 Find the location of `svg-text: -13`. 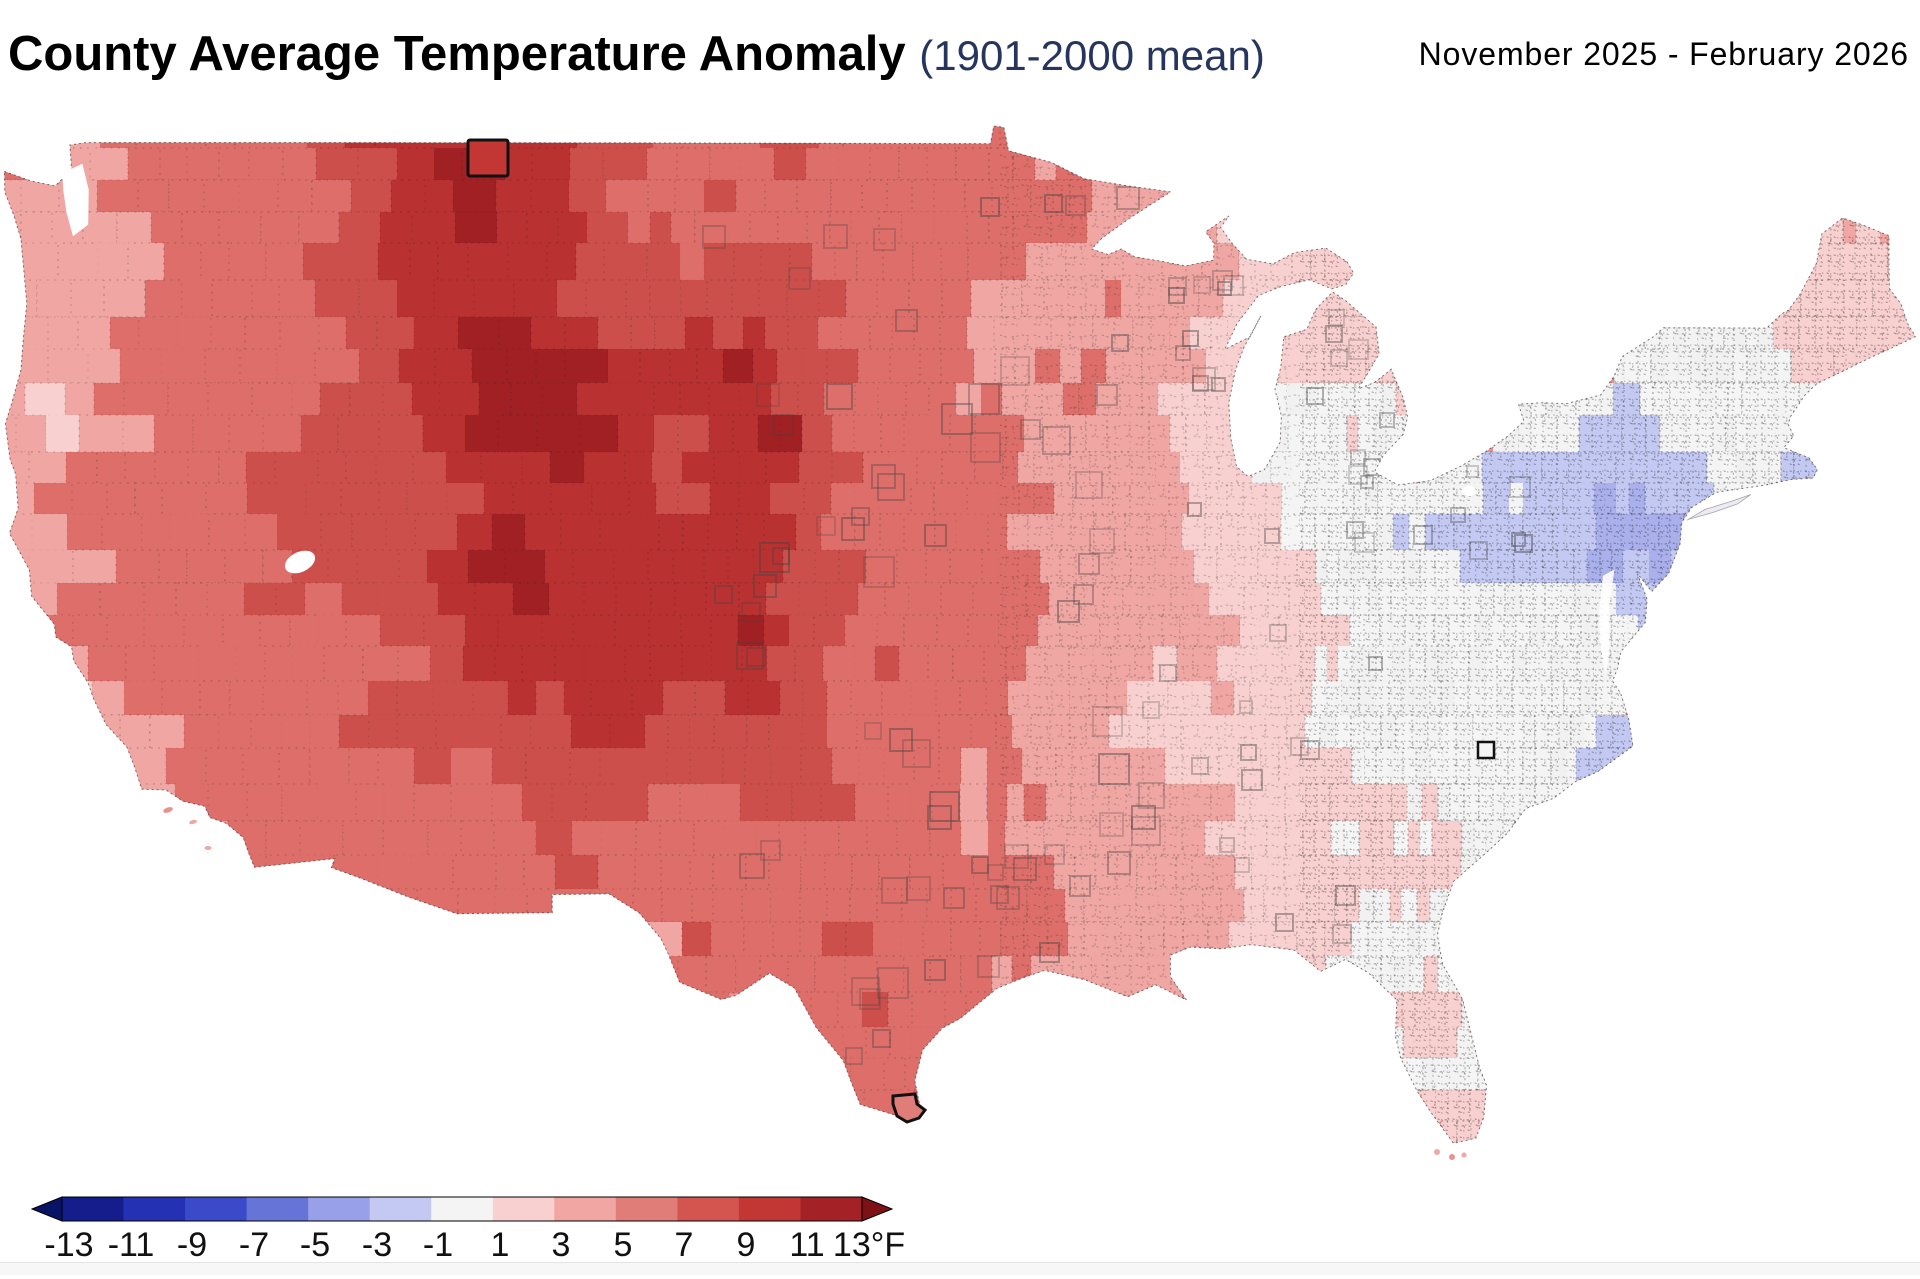

svg-text: -13 is located at coordinates (68, 1245).